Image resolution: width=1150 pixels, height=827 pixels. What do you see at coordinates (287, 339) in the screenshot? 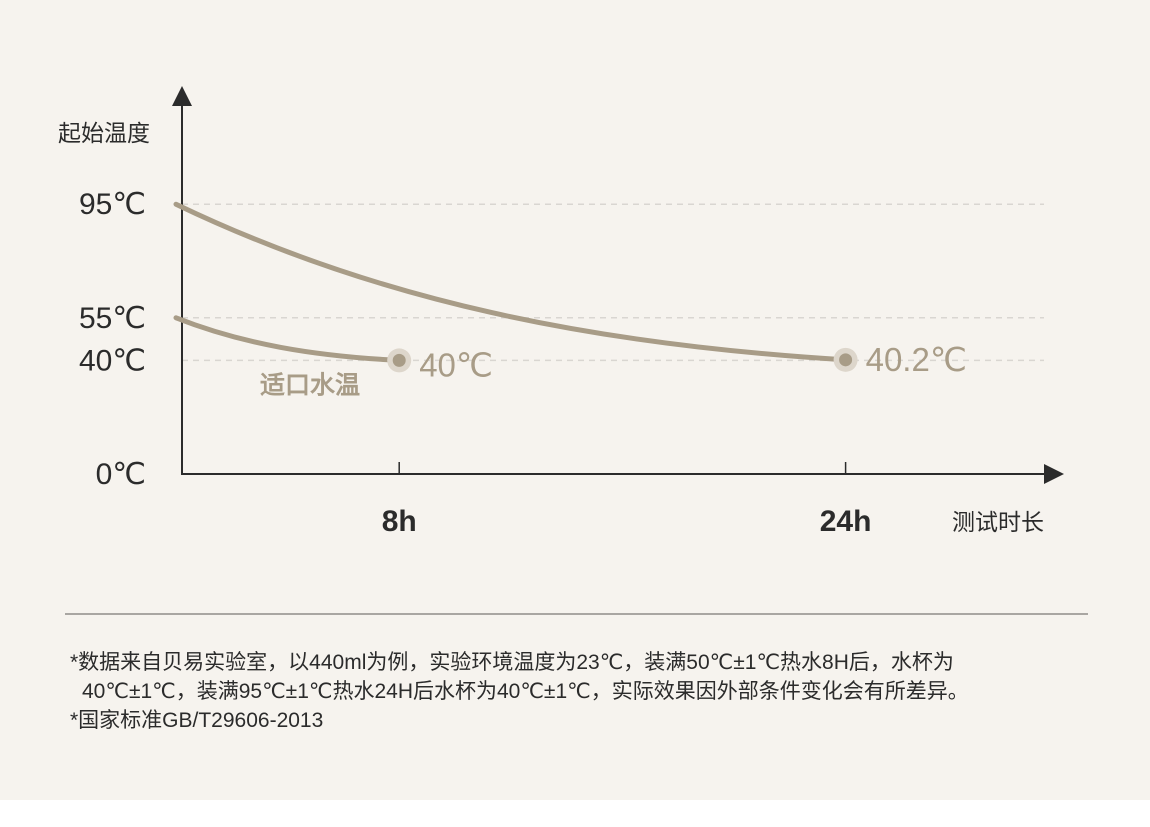
I see `series-2-curve` at bounding box center [287, 339].